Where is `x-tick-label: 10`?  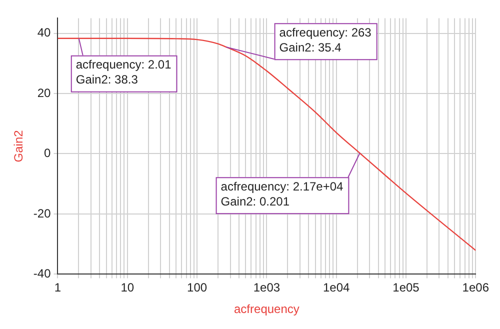 x-tick-label: 10 is located at coordinates (127, 287).